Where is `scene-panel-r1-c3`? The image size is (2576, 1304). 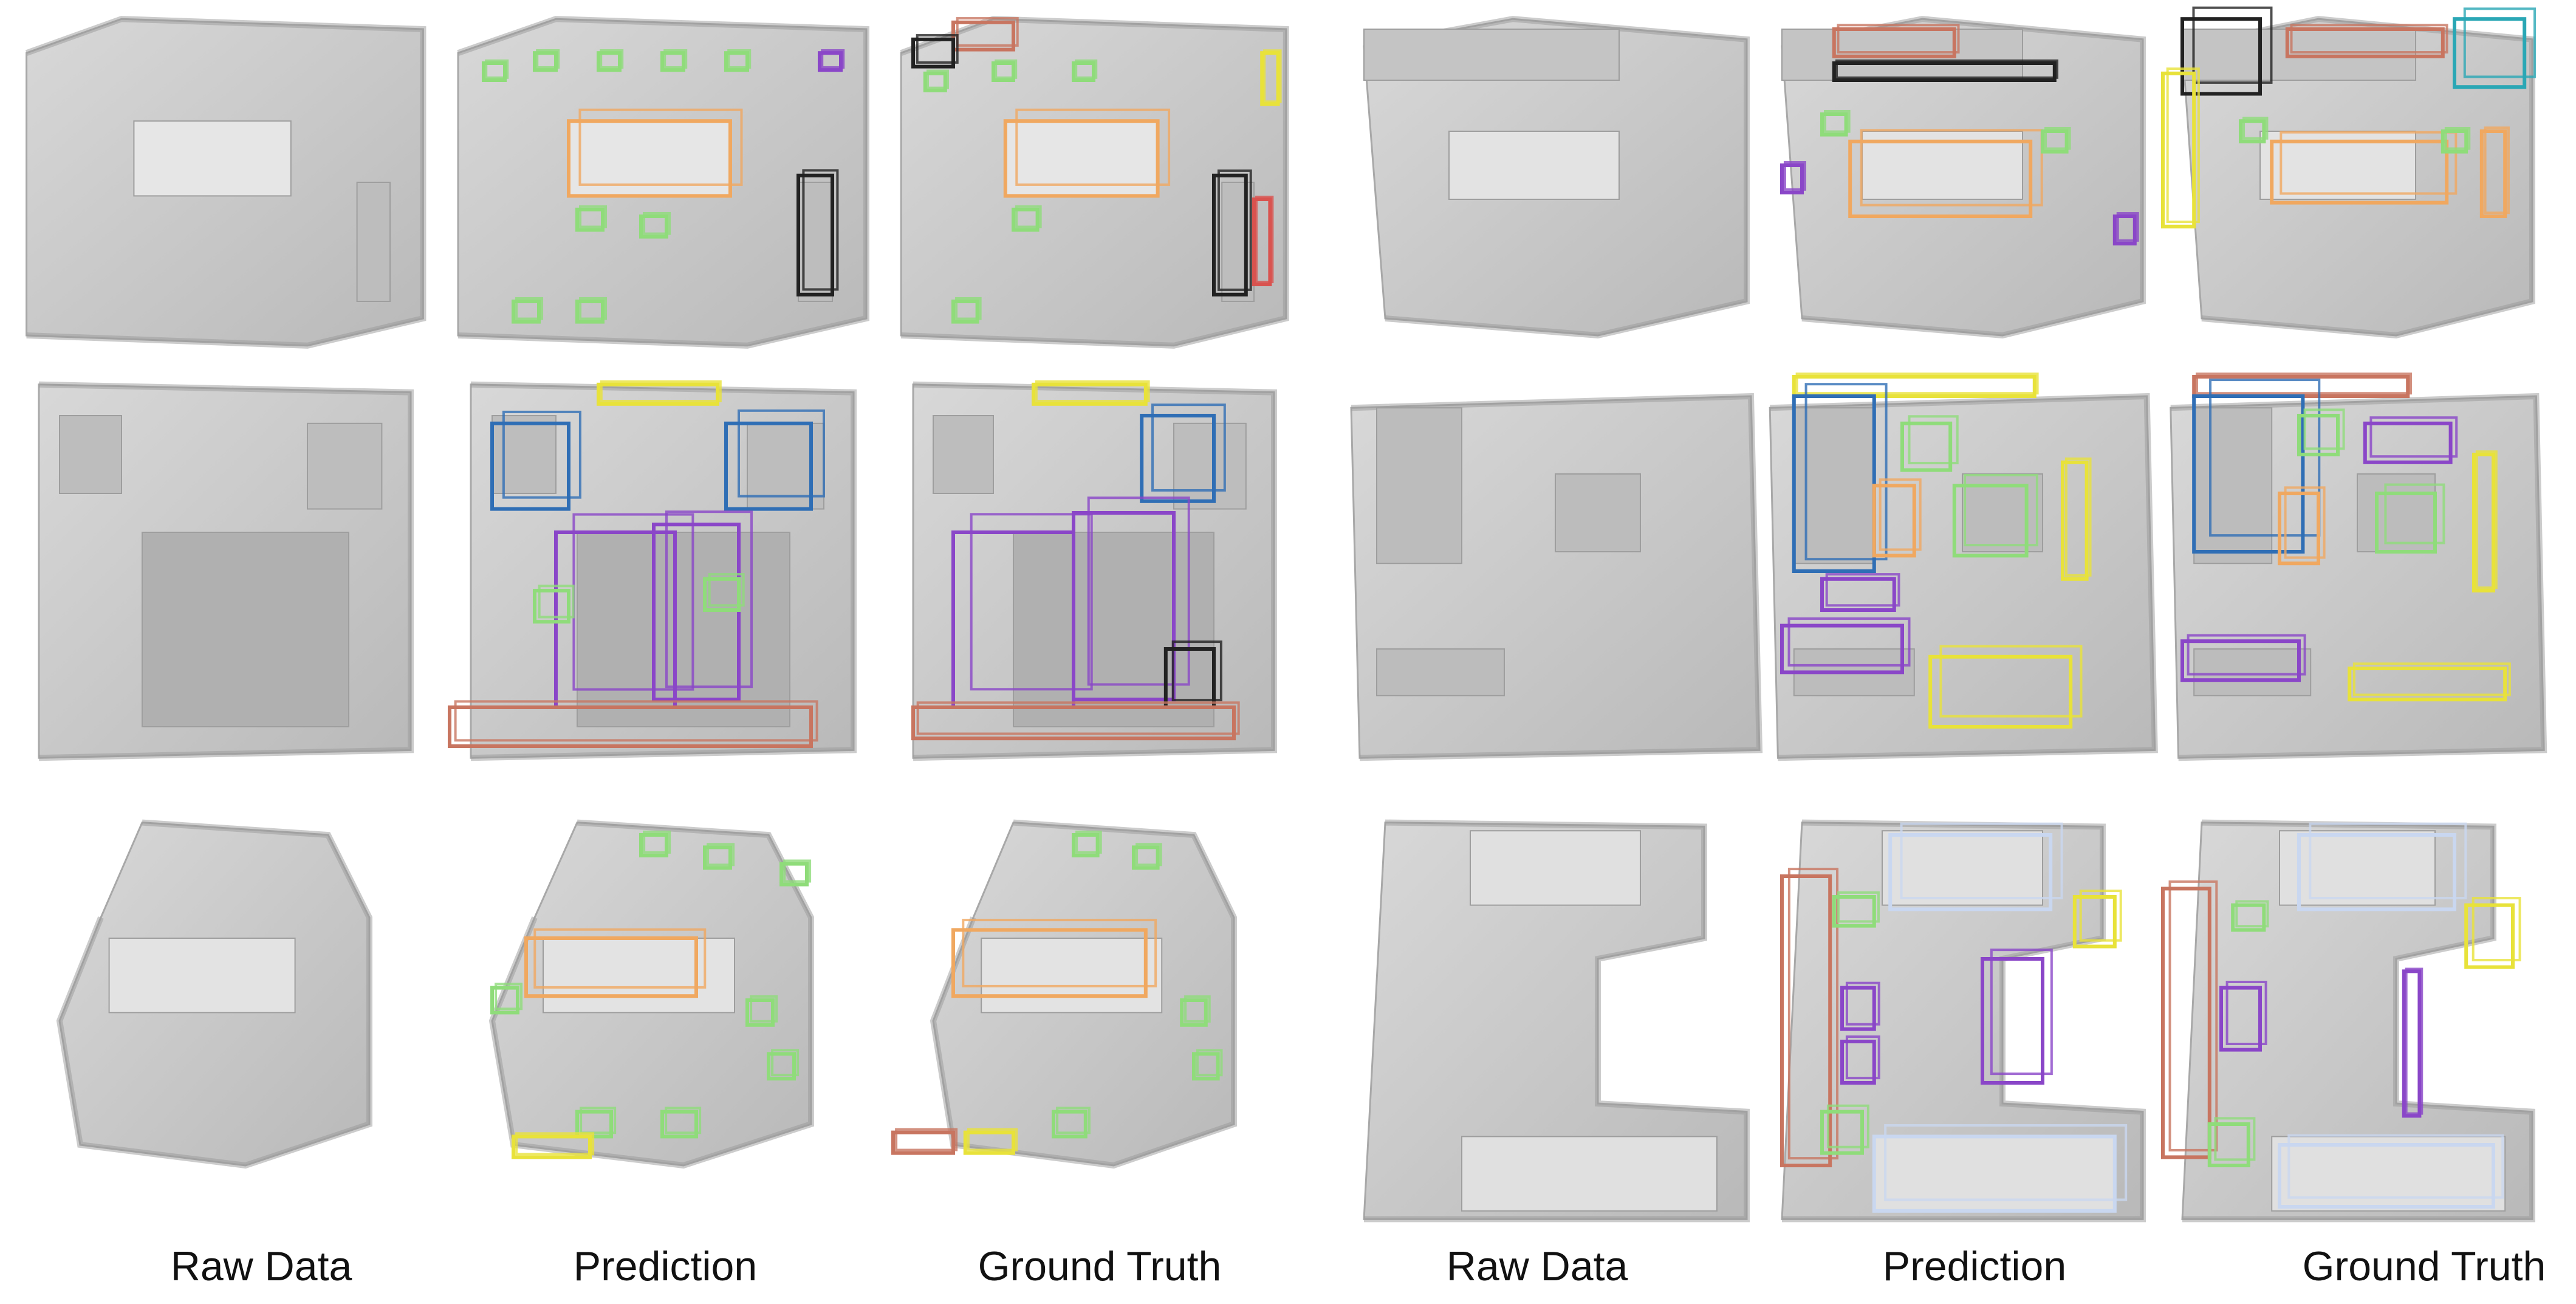
scene-panel-r1-c3 is located at coordinates (1556, 577).